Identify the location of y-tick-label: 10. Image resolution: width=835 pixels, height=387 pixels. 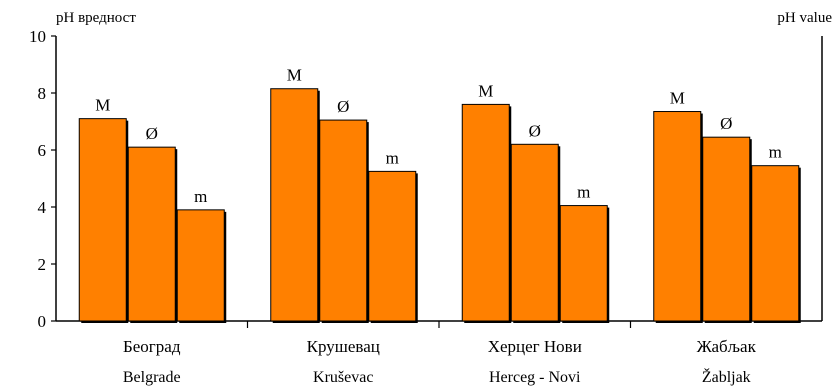
(37, 36).